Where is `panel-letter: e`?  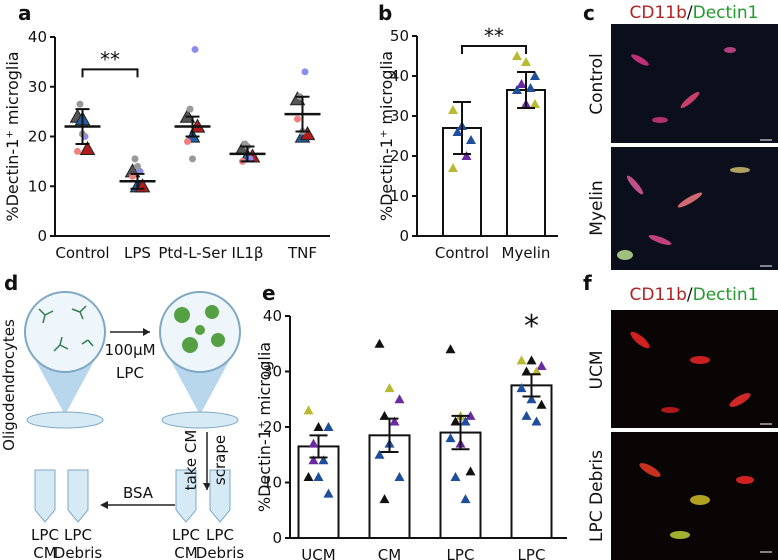 panel-letter: e is located at coordinates (269, 293).